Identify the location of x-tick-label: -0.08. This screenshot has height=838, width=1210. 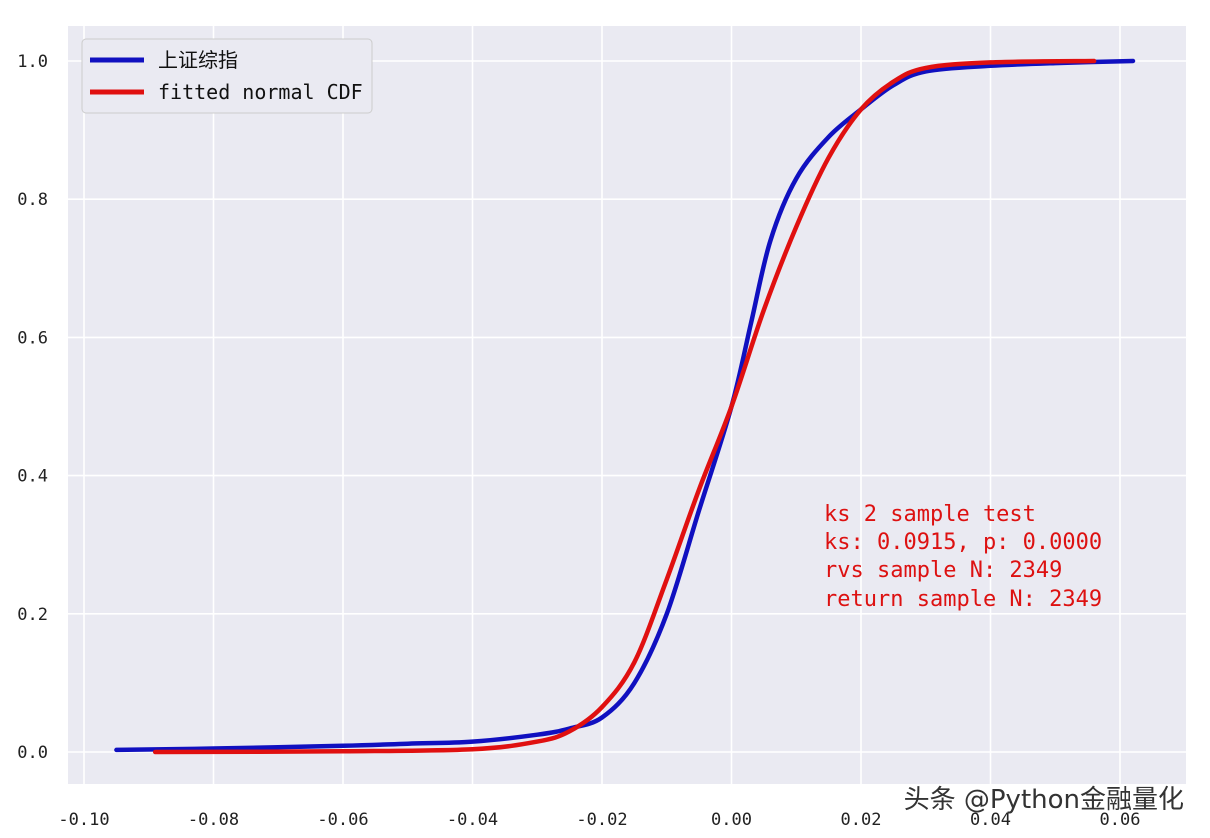
(213, 820).